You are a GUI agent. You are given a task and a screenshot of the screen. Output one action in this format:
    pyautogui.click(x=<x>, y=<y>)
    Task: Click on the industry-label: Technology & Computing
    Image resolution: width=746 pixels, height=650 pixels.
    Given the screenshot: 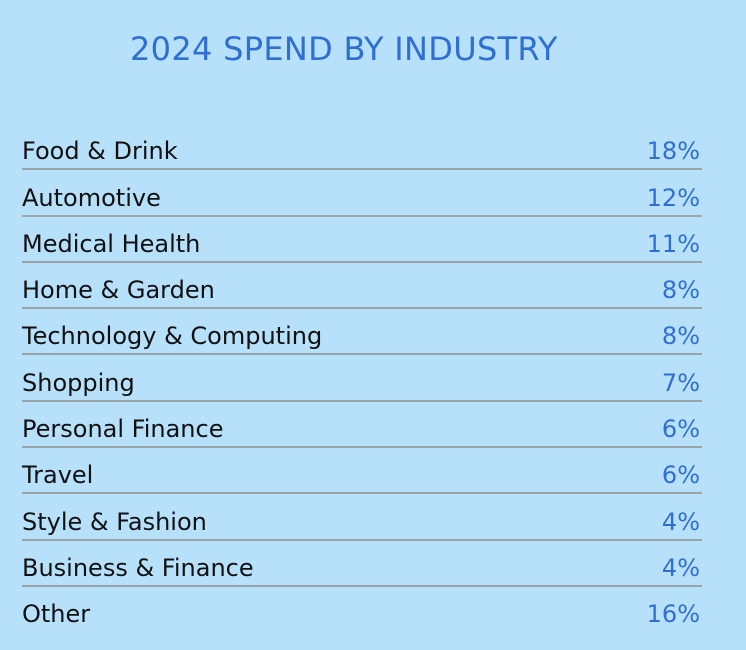 What is the action you would take?
    pyautogui.click(x=172, y=336)
    